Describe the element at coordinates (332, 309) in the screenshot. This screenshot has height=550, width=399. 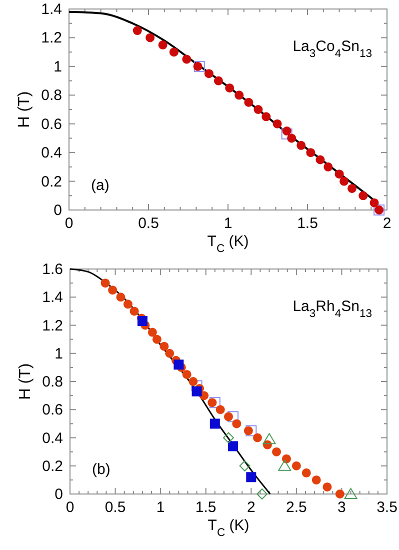
I see `annotation: La$_{3}$Rh$_{4}$Sn$_{13}$` at that location.